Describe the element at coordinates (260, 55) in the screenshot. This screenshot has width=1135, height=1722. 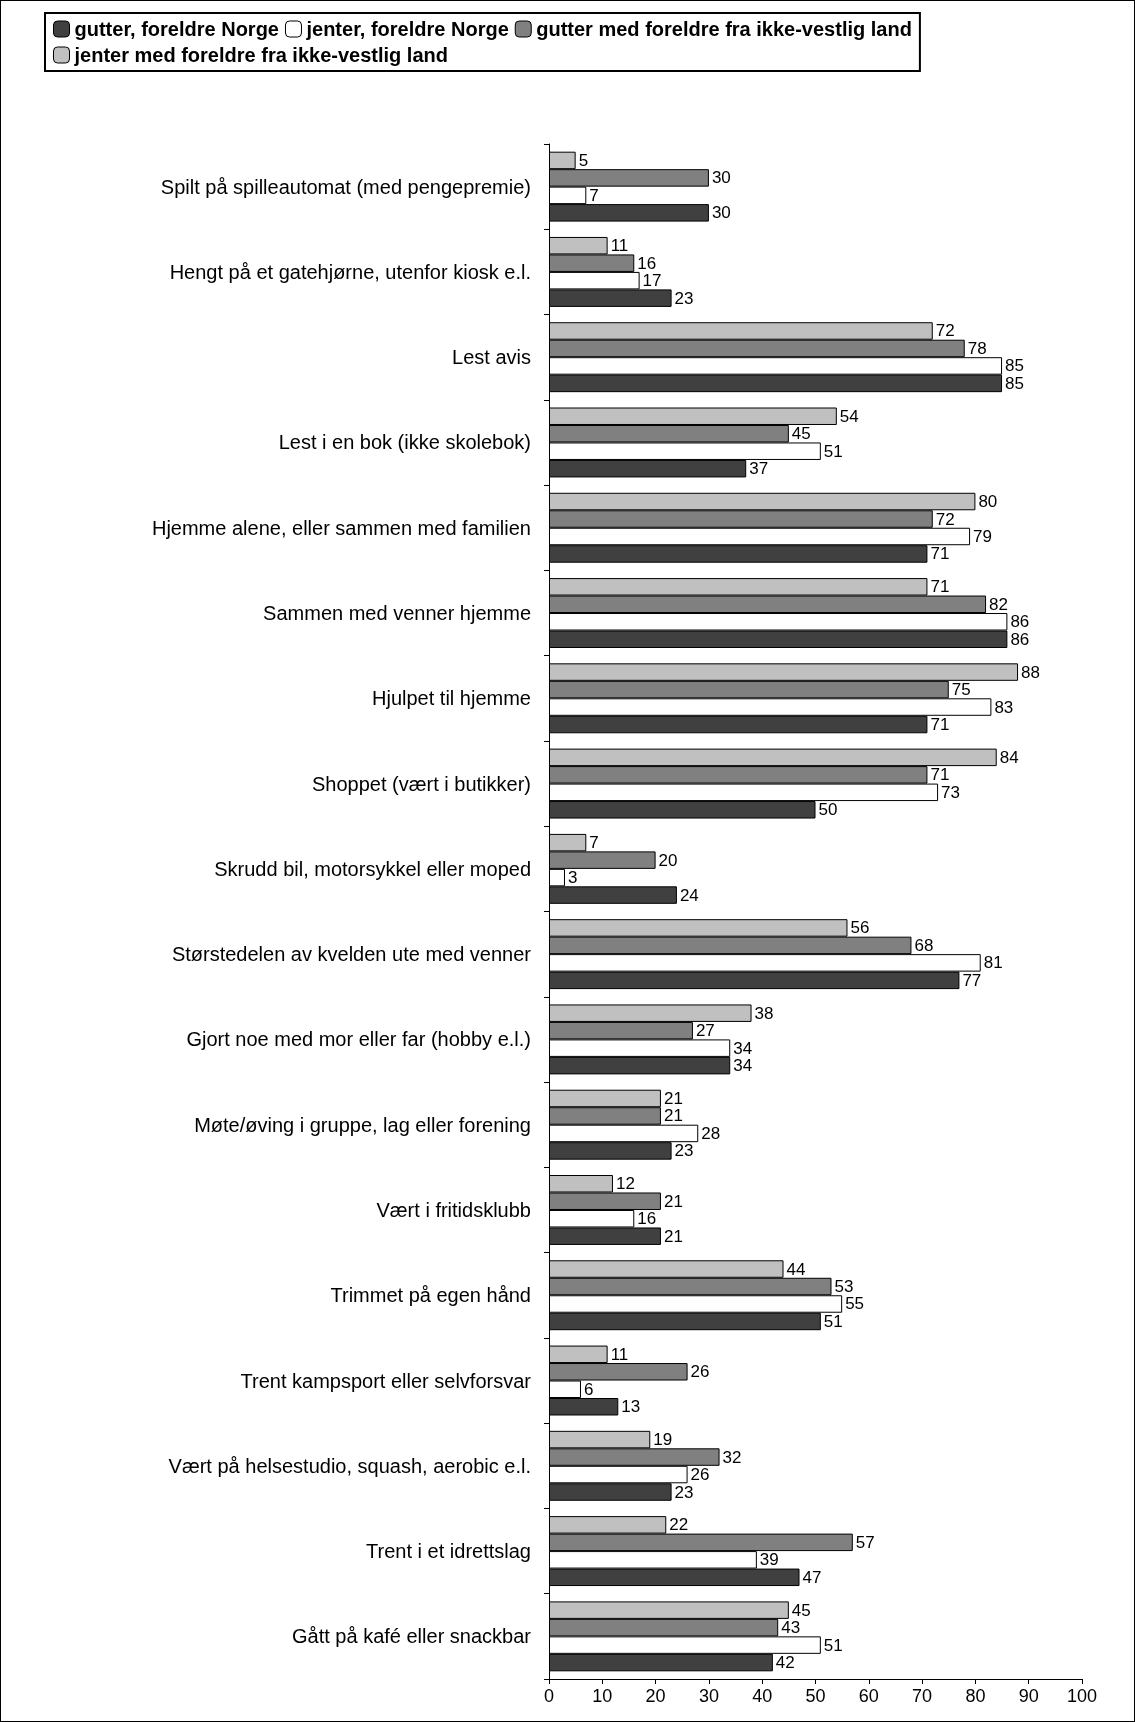
I see `legend-label: jenter med foreldre fra ikke-vestlig land` at that location.